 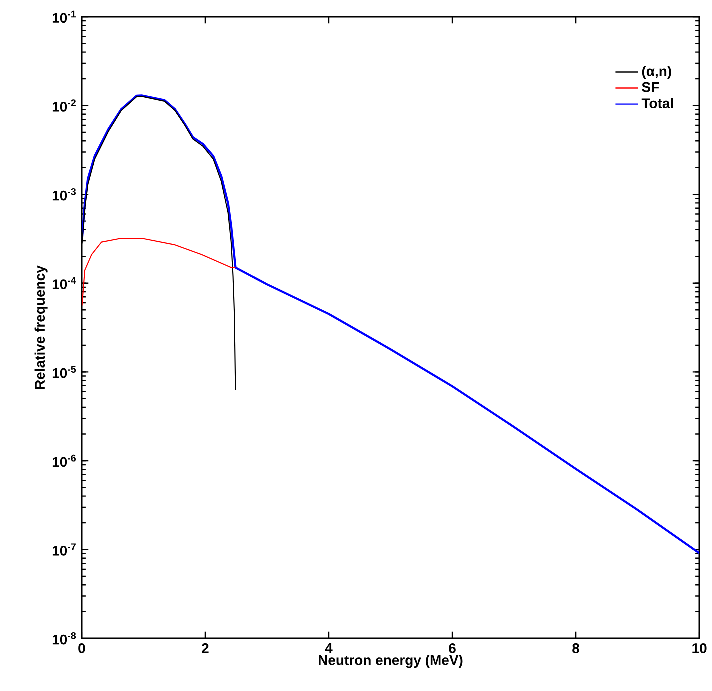 I want to click on legend-label: SF, so click(x=651, y=87).